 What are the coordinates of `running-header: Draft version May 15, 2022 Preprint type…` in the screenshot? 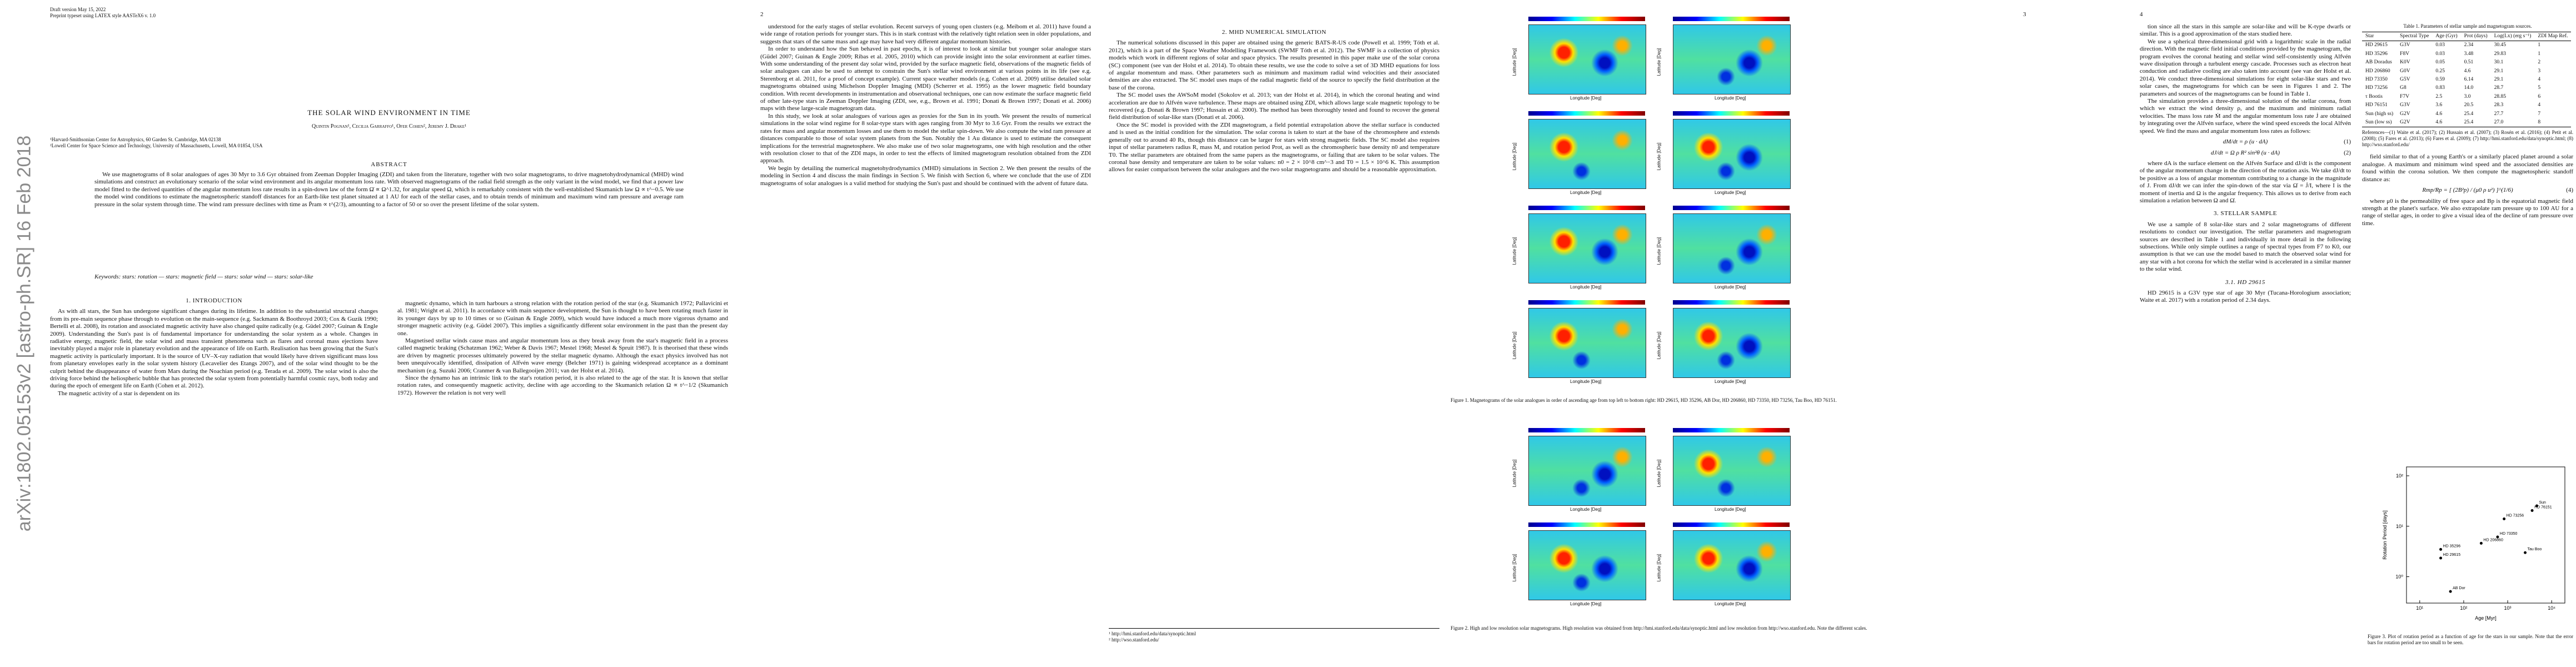 It's located at (103, 13).